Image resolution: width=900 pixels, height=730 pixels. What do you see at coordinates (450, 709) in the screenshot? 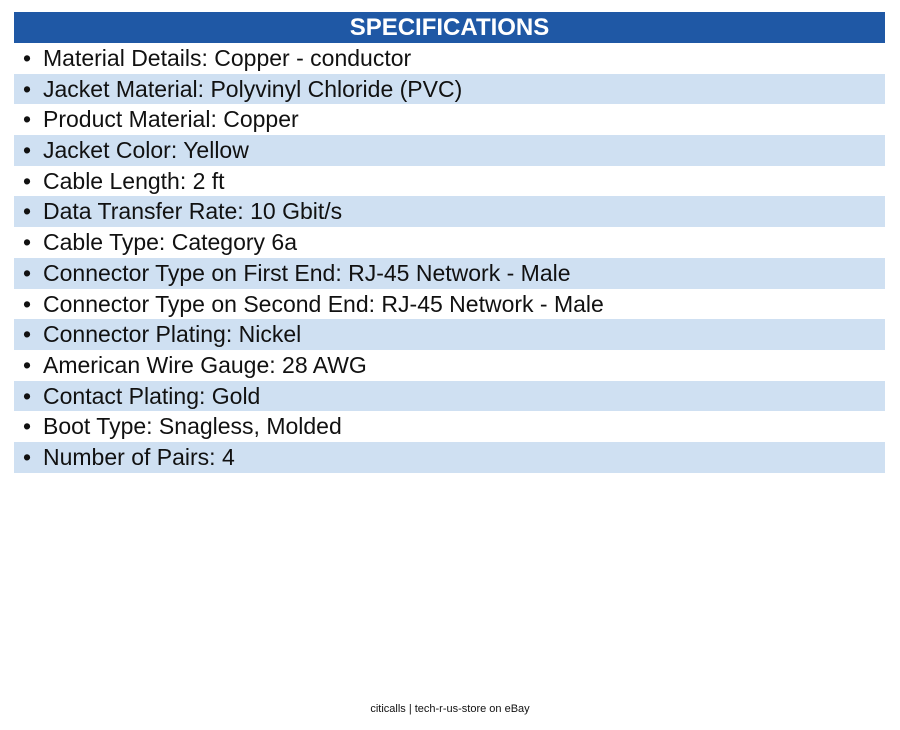
I see `footer: citicalls | tech-r-us-store on eBay` at bounding box center [450, 709].